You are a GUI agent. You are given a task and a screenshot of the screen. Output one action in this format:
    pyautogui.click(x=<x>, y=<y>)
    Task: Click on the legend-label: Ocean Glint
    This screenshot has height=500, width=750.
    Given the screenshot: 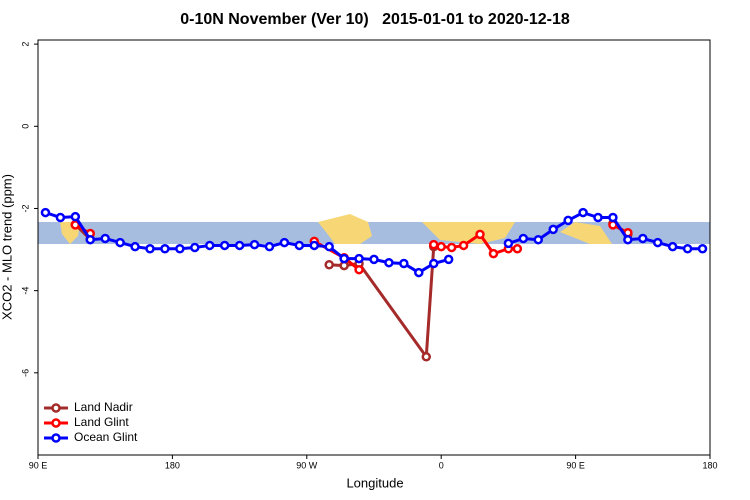 What is the action you would take?
    pyautogui.click(x=106, y=437)
    